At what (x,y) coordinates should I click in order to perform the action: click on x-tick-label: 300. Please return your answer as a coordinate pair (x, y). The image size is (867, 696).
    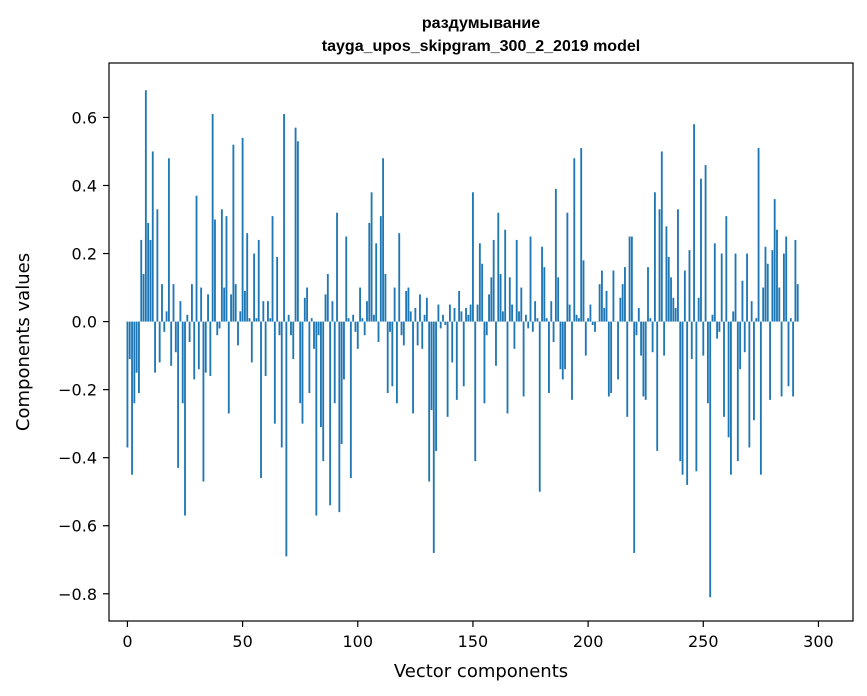
    Looking at the image, I should click on (818, 641).